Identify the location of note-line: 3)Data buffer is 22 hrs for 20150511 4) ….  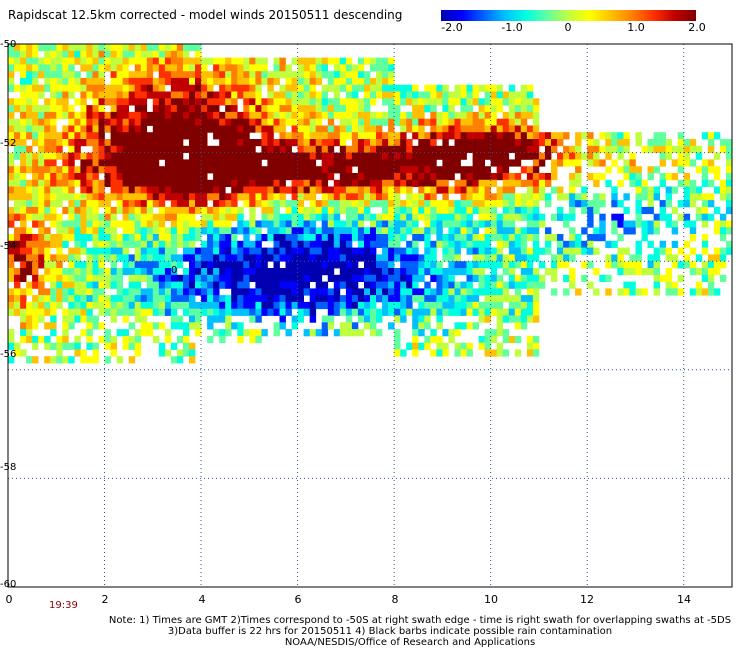
(390, 631).